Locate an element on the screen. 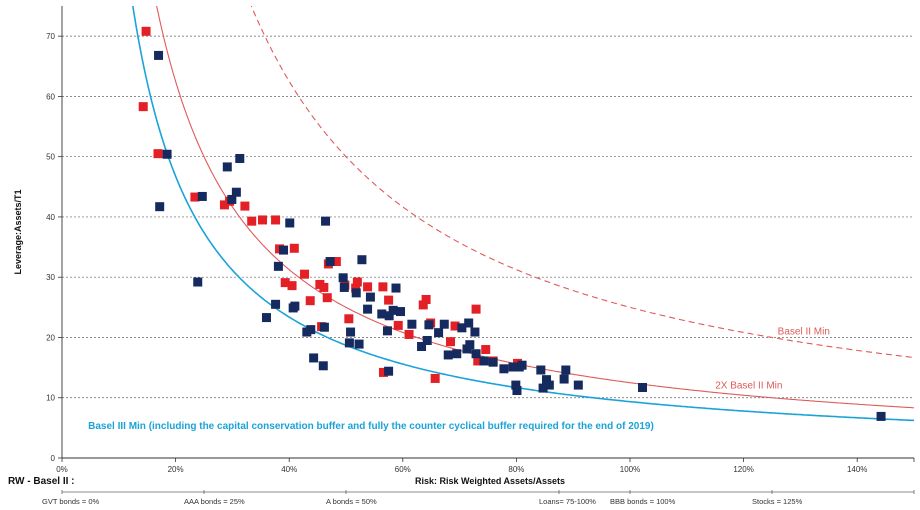 Image resolution: width=920 pixels, height=510 pixels. x-tick-label: 0% is located at coordinates (62, 469).